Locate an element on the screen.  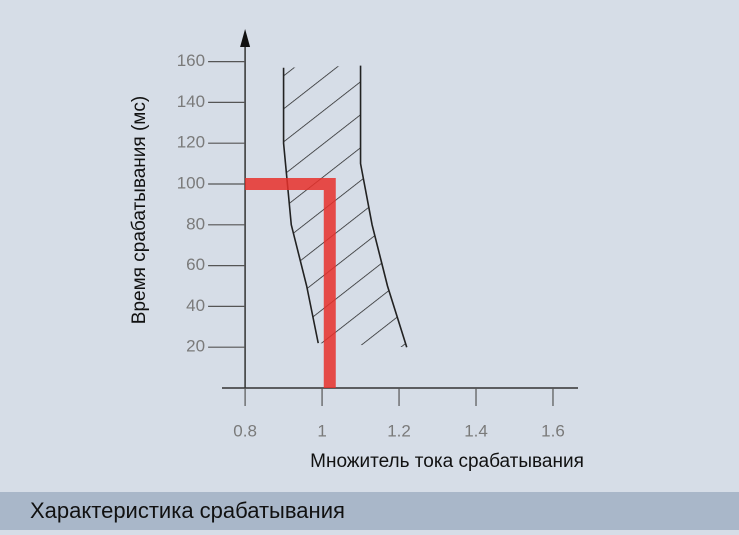
characteristic-line is located at coordinates (290, 283).